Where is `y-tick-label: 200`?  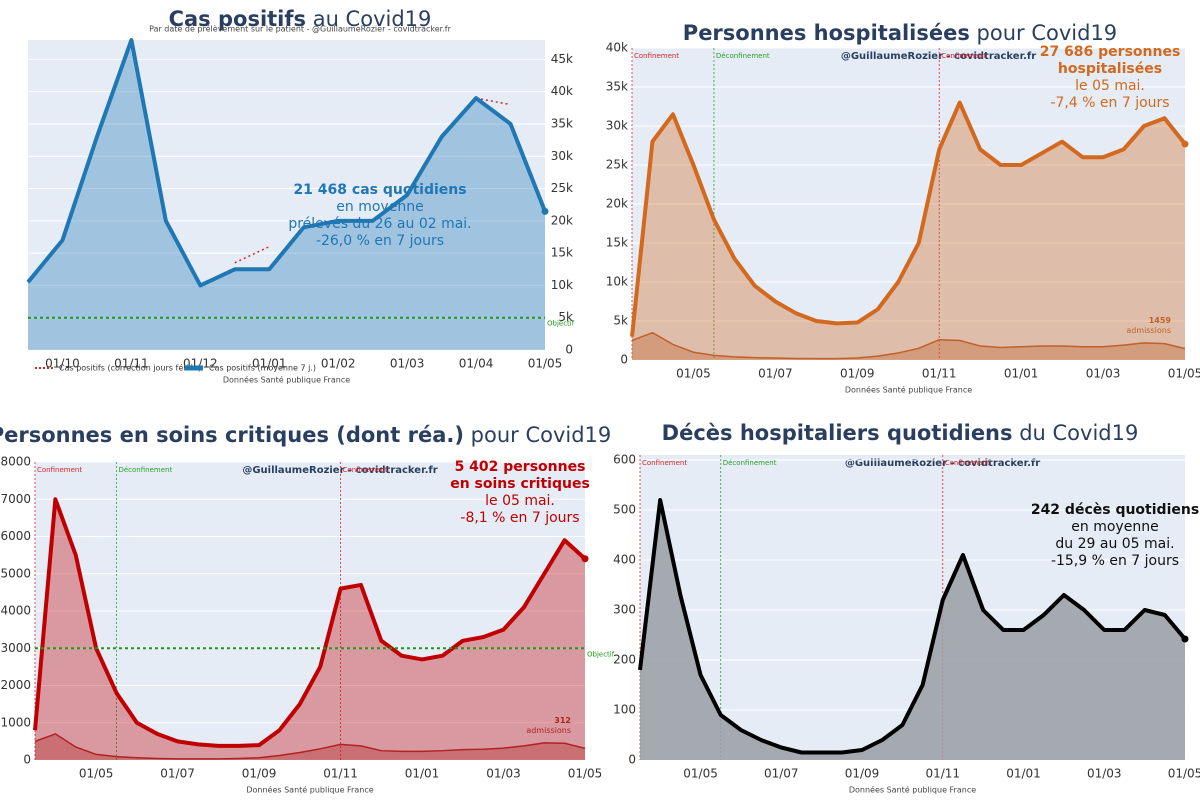 y-tick-label: 200 is located at coordinates (624, 660).